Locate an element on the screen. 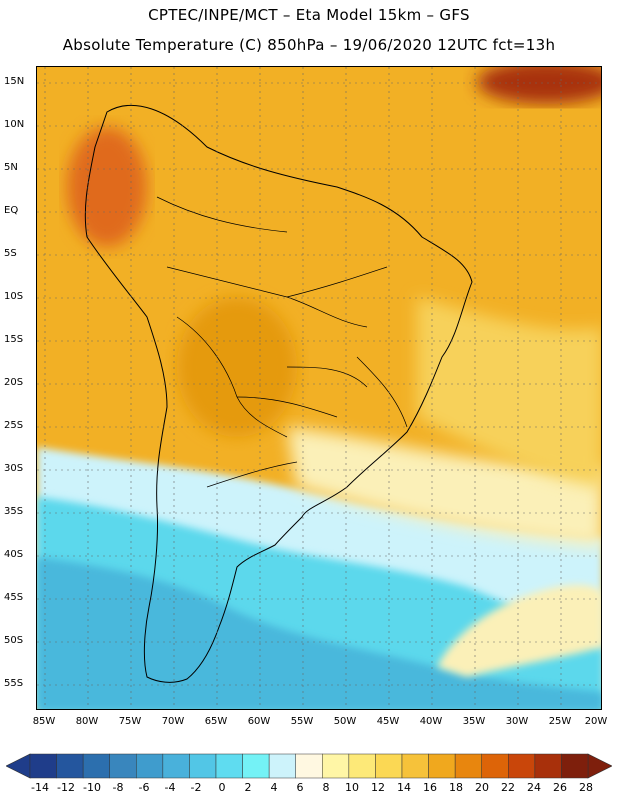 The height and width of the screenshot is (800, 618). lat-label: 10N is located at coordinates (14, 124).